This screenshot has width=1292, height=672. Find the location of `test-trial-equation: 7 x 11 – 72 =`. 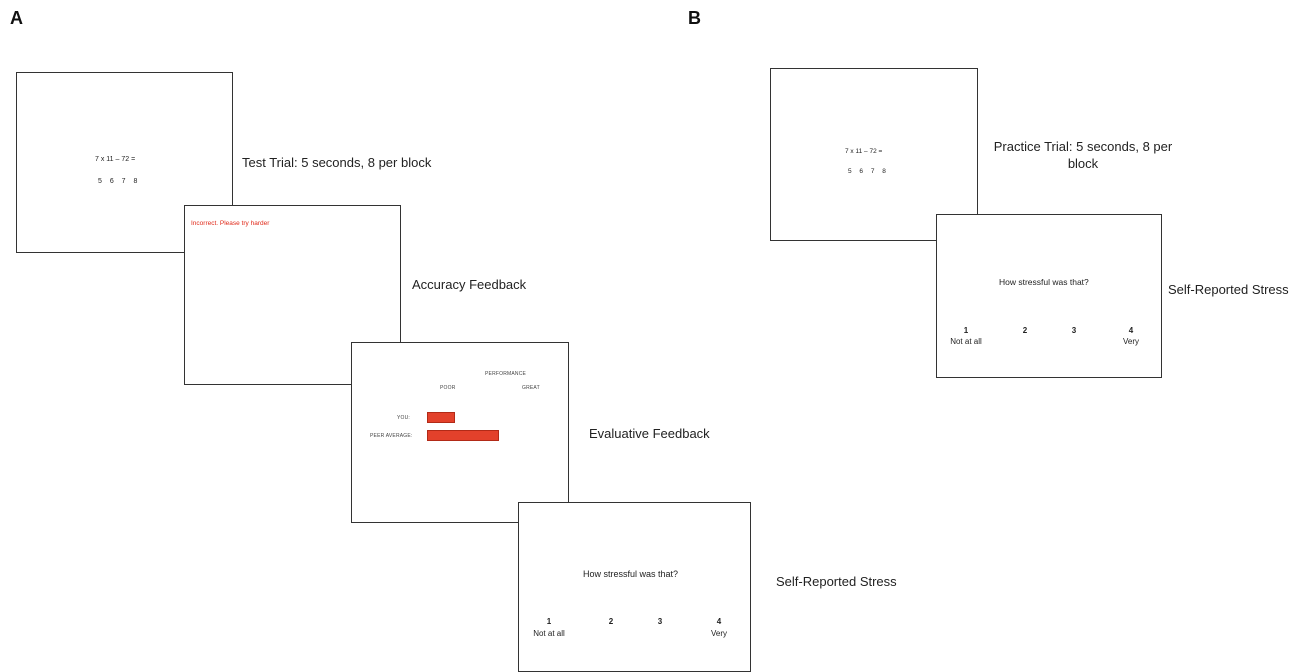

test-trial-equation: 7 x 11 – 72 = is located at coordinates (115, 159).